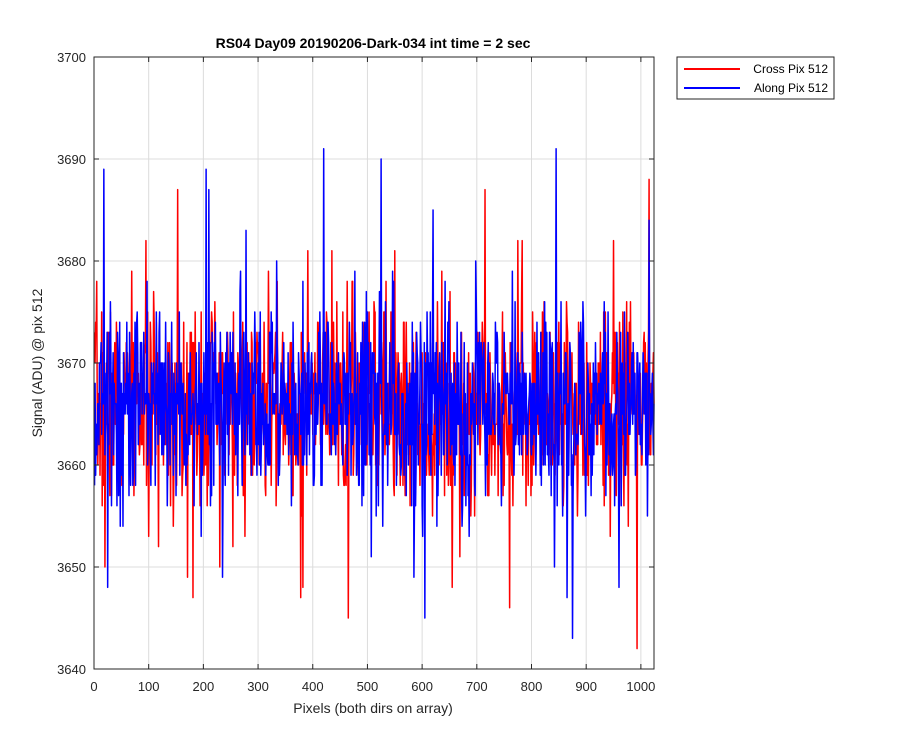 Image resolution: width=900 pixels, height=750 pixels. Describe the element at coordinates (790, 69) in the screenshot. I see `legend-label-cross: Cross Pix 512` at that location.